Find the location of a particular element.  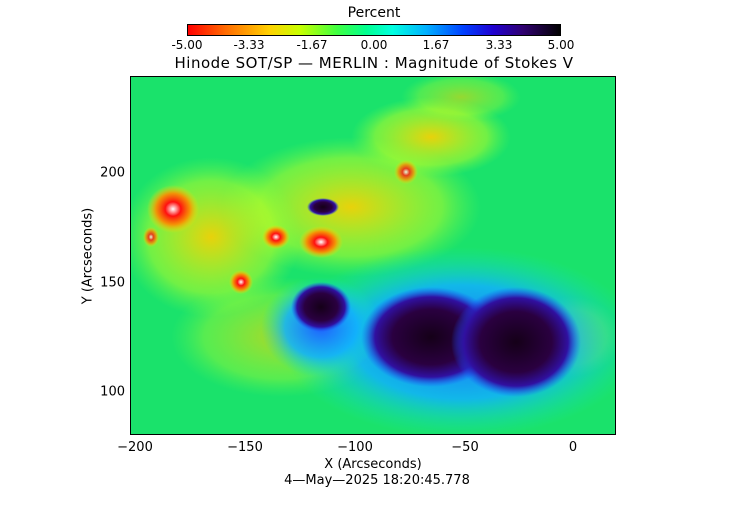

y-tick-label: 200 is located at coordinates (112, 173).